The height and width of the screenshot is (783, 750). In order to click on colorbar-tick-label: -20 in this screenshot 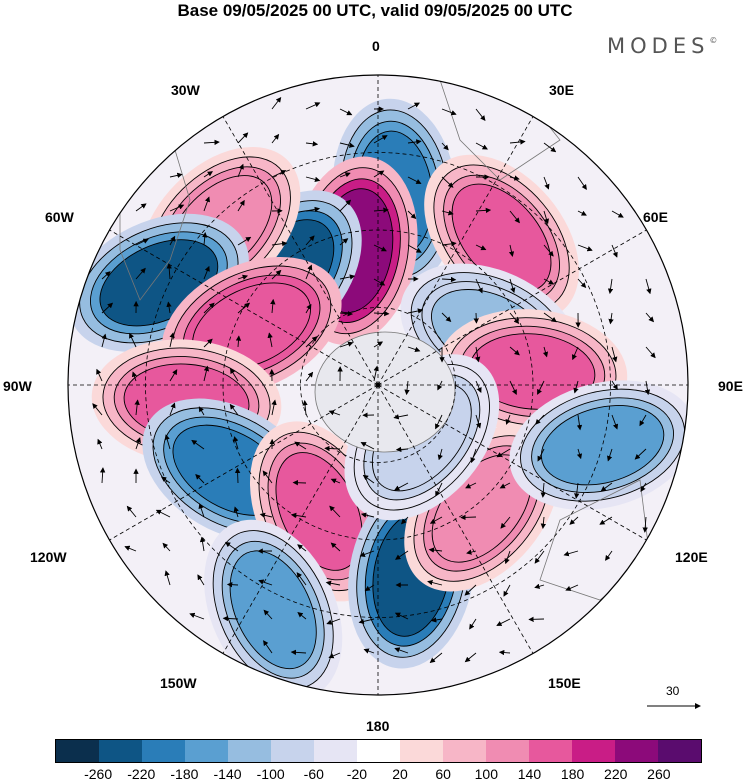, I will do `click(357, 774)`.